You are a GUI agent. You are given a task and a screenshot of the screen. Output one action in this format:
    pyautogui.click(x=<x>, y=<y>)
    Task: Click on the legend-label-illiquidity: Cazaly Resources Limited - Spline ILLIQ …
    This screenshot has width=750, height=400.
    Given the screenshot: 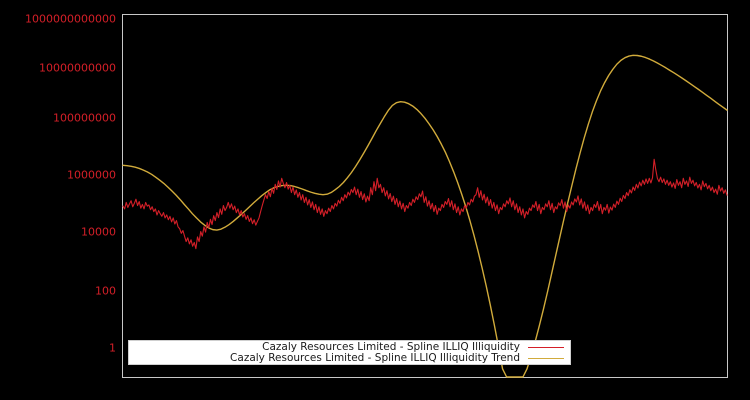 What is the action you would take?
    pyautogui.click(x=391, y=346)
    